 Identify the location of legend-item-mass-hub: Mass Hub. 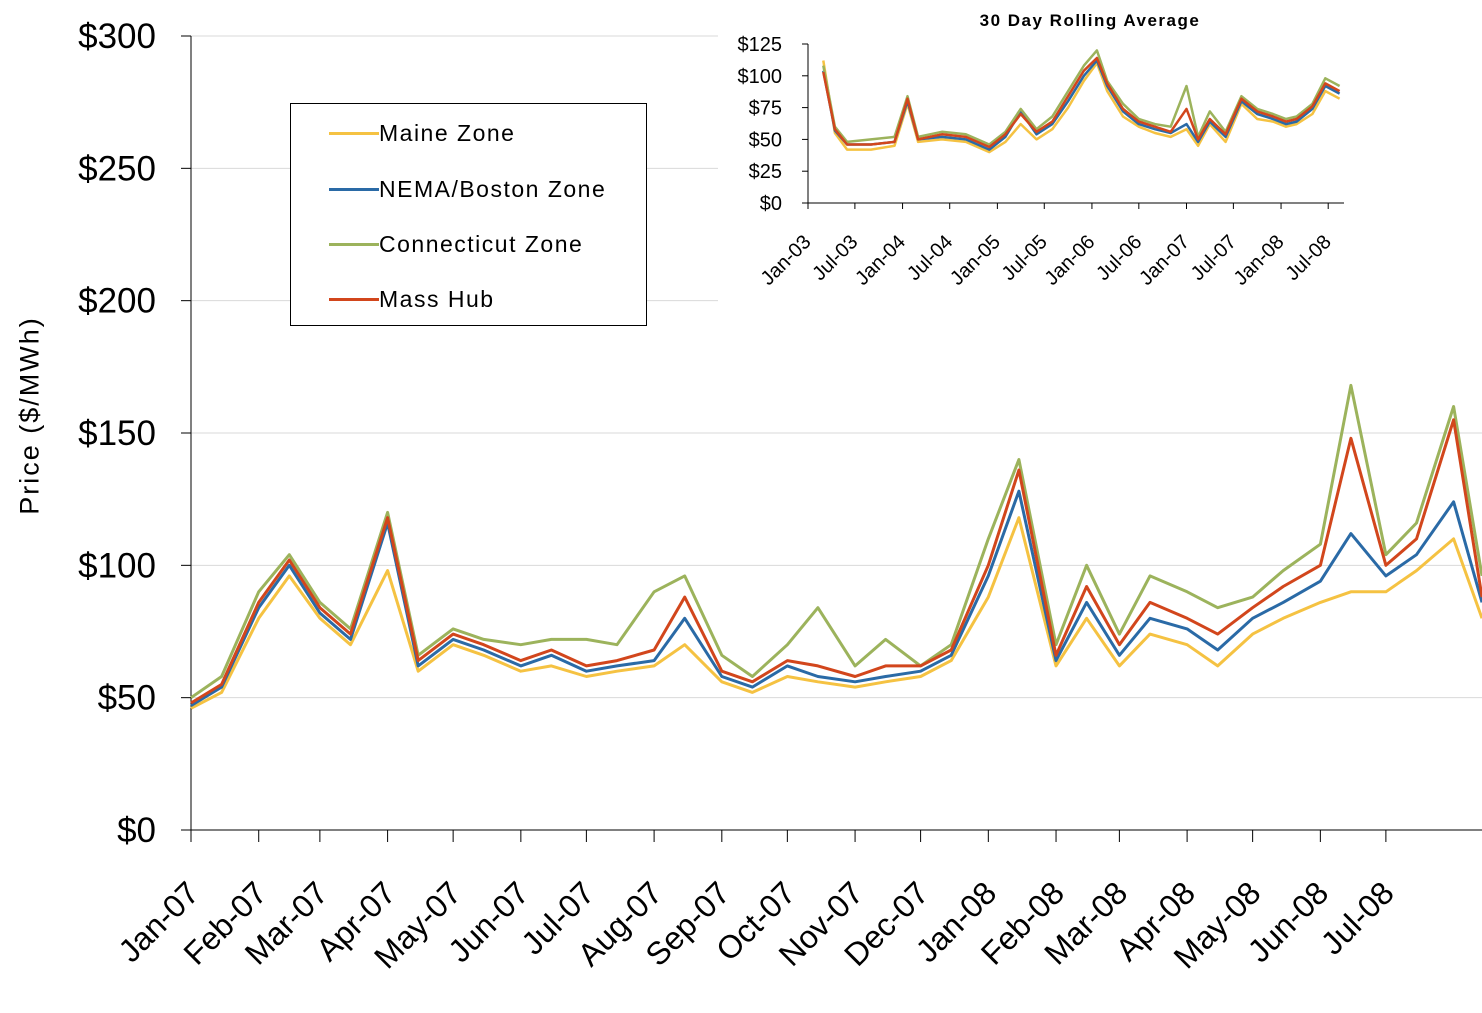
(412, 299).